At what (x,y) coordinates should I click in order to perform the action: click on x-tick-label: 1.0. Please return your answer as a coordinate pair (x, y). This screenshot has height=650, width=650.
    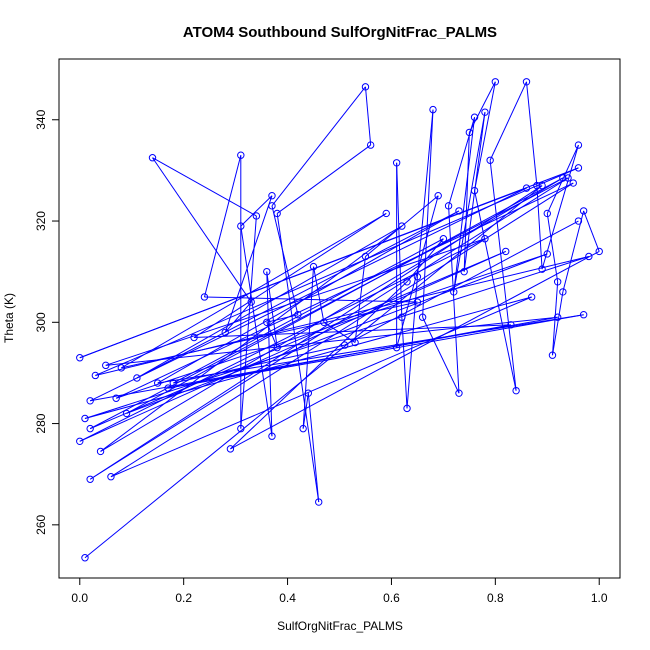
    Looking at the image, I should click on (599, 598).